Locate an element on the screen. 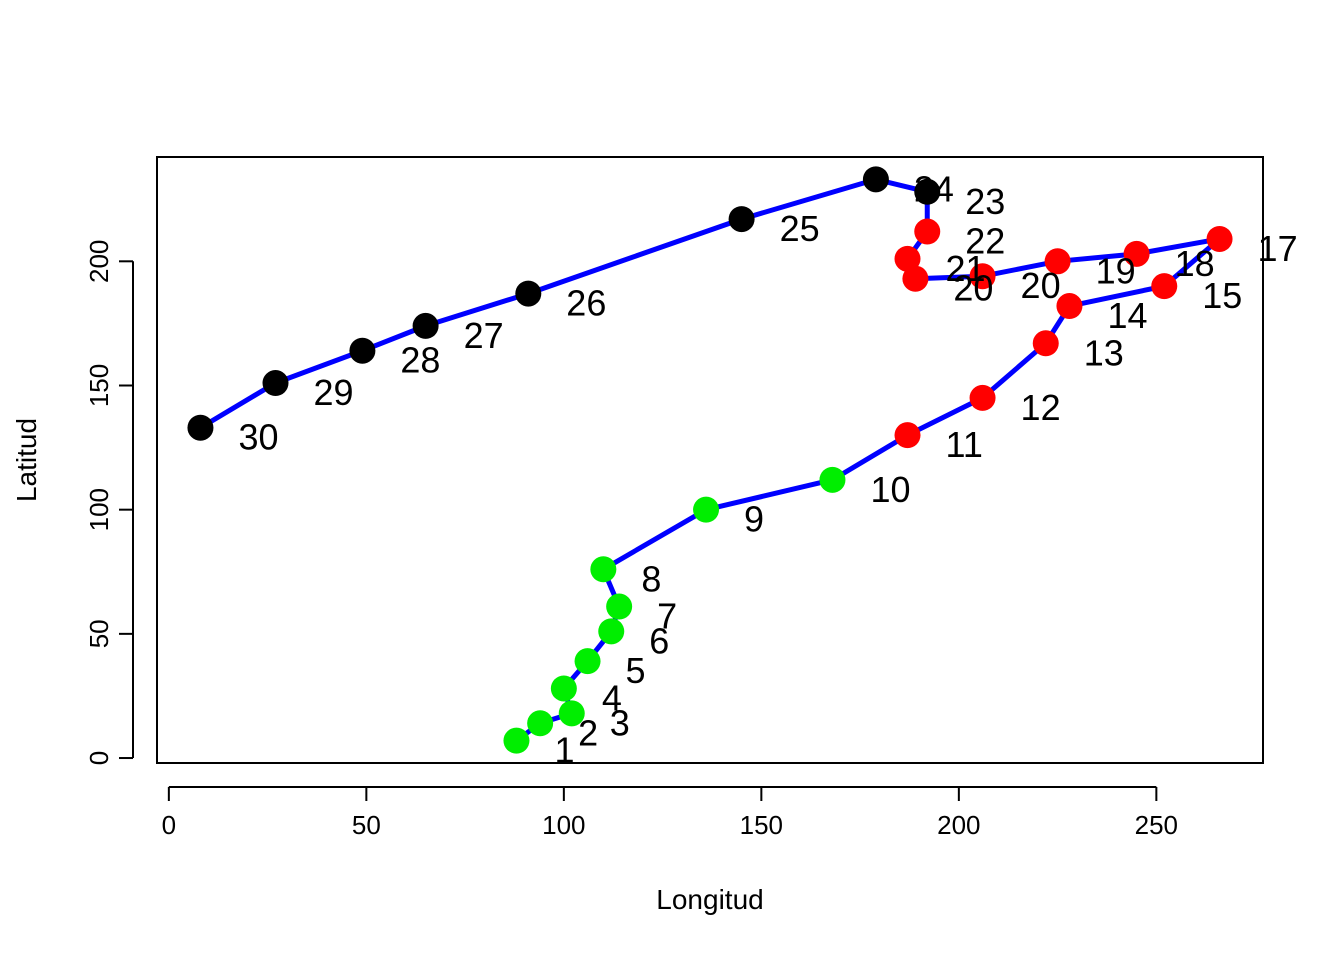 This screenshot has height=960, width=1344. y-tick-label: 100 is located at coordinates (99, 509).